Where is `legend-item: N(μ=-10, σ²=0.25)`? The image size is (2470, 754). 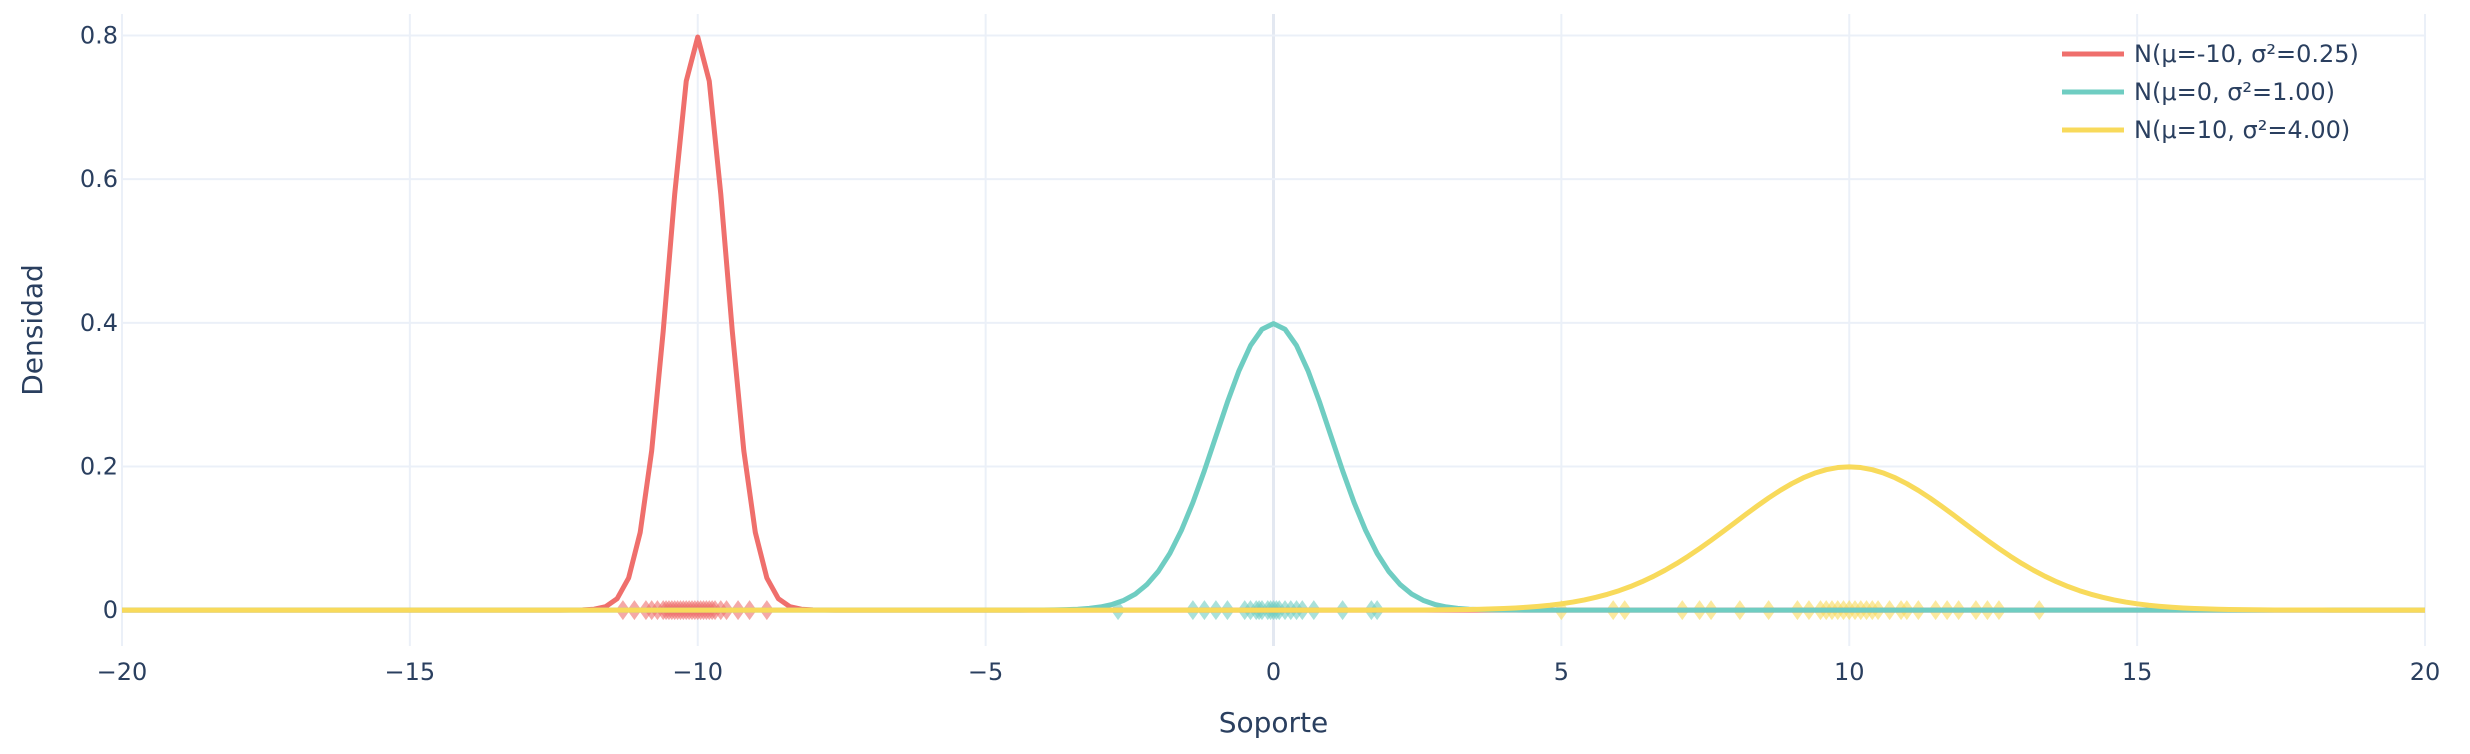
legend-item: N(μ=-10, σ²=0.25) is located at coordinates (2210, 54).